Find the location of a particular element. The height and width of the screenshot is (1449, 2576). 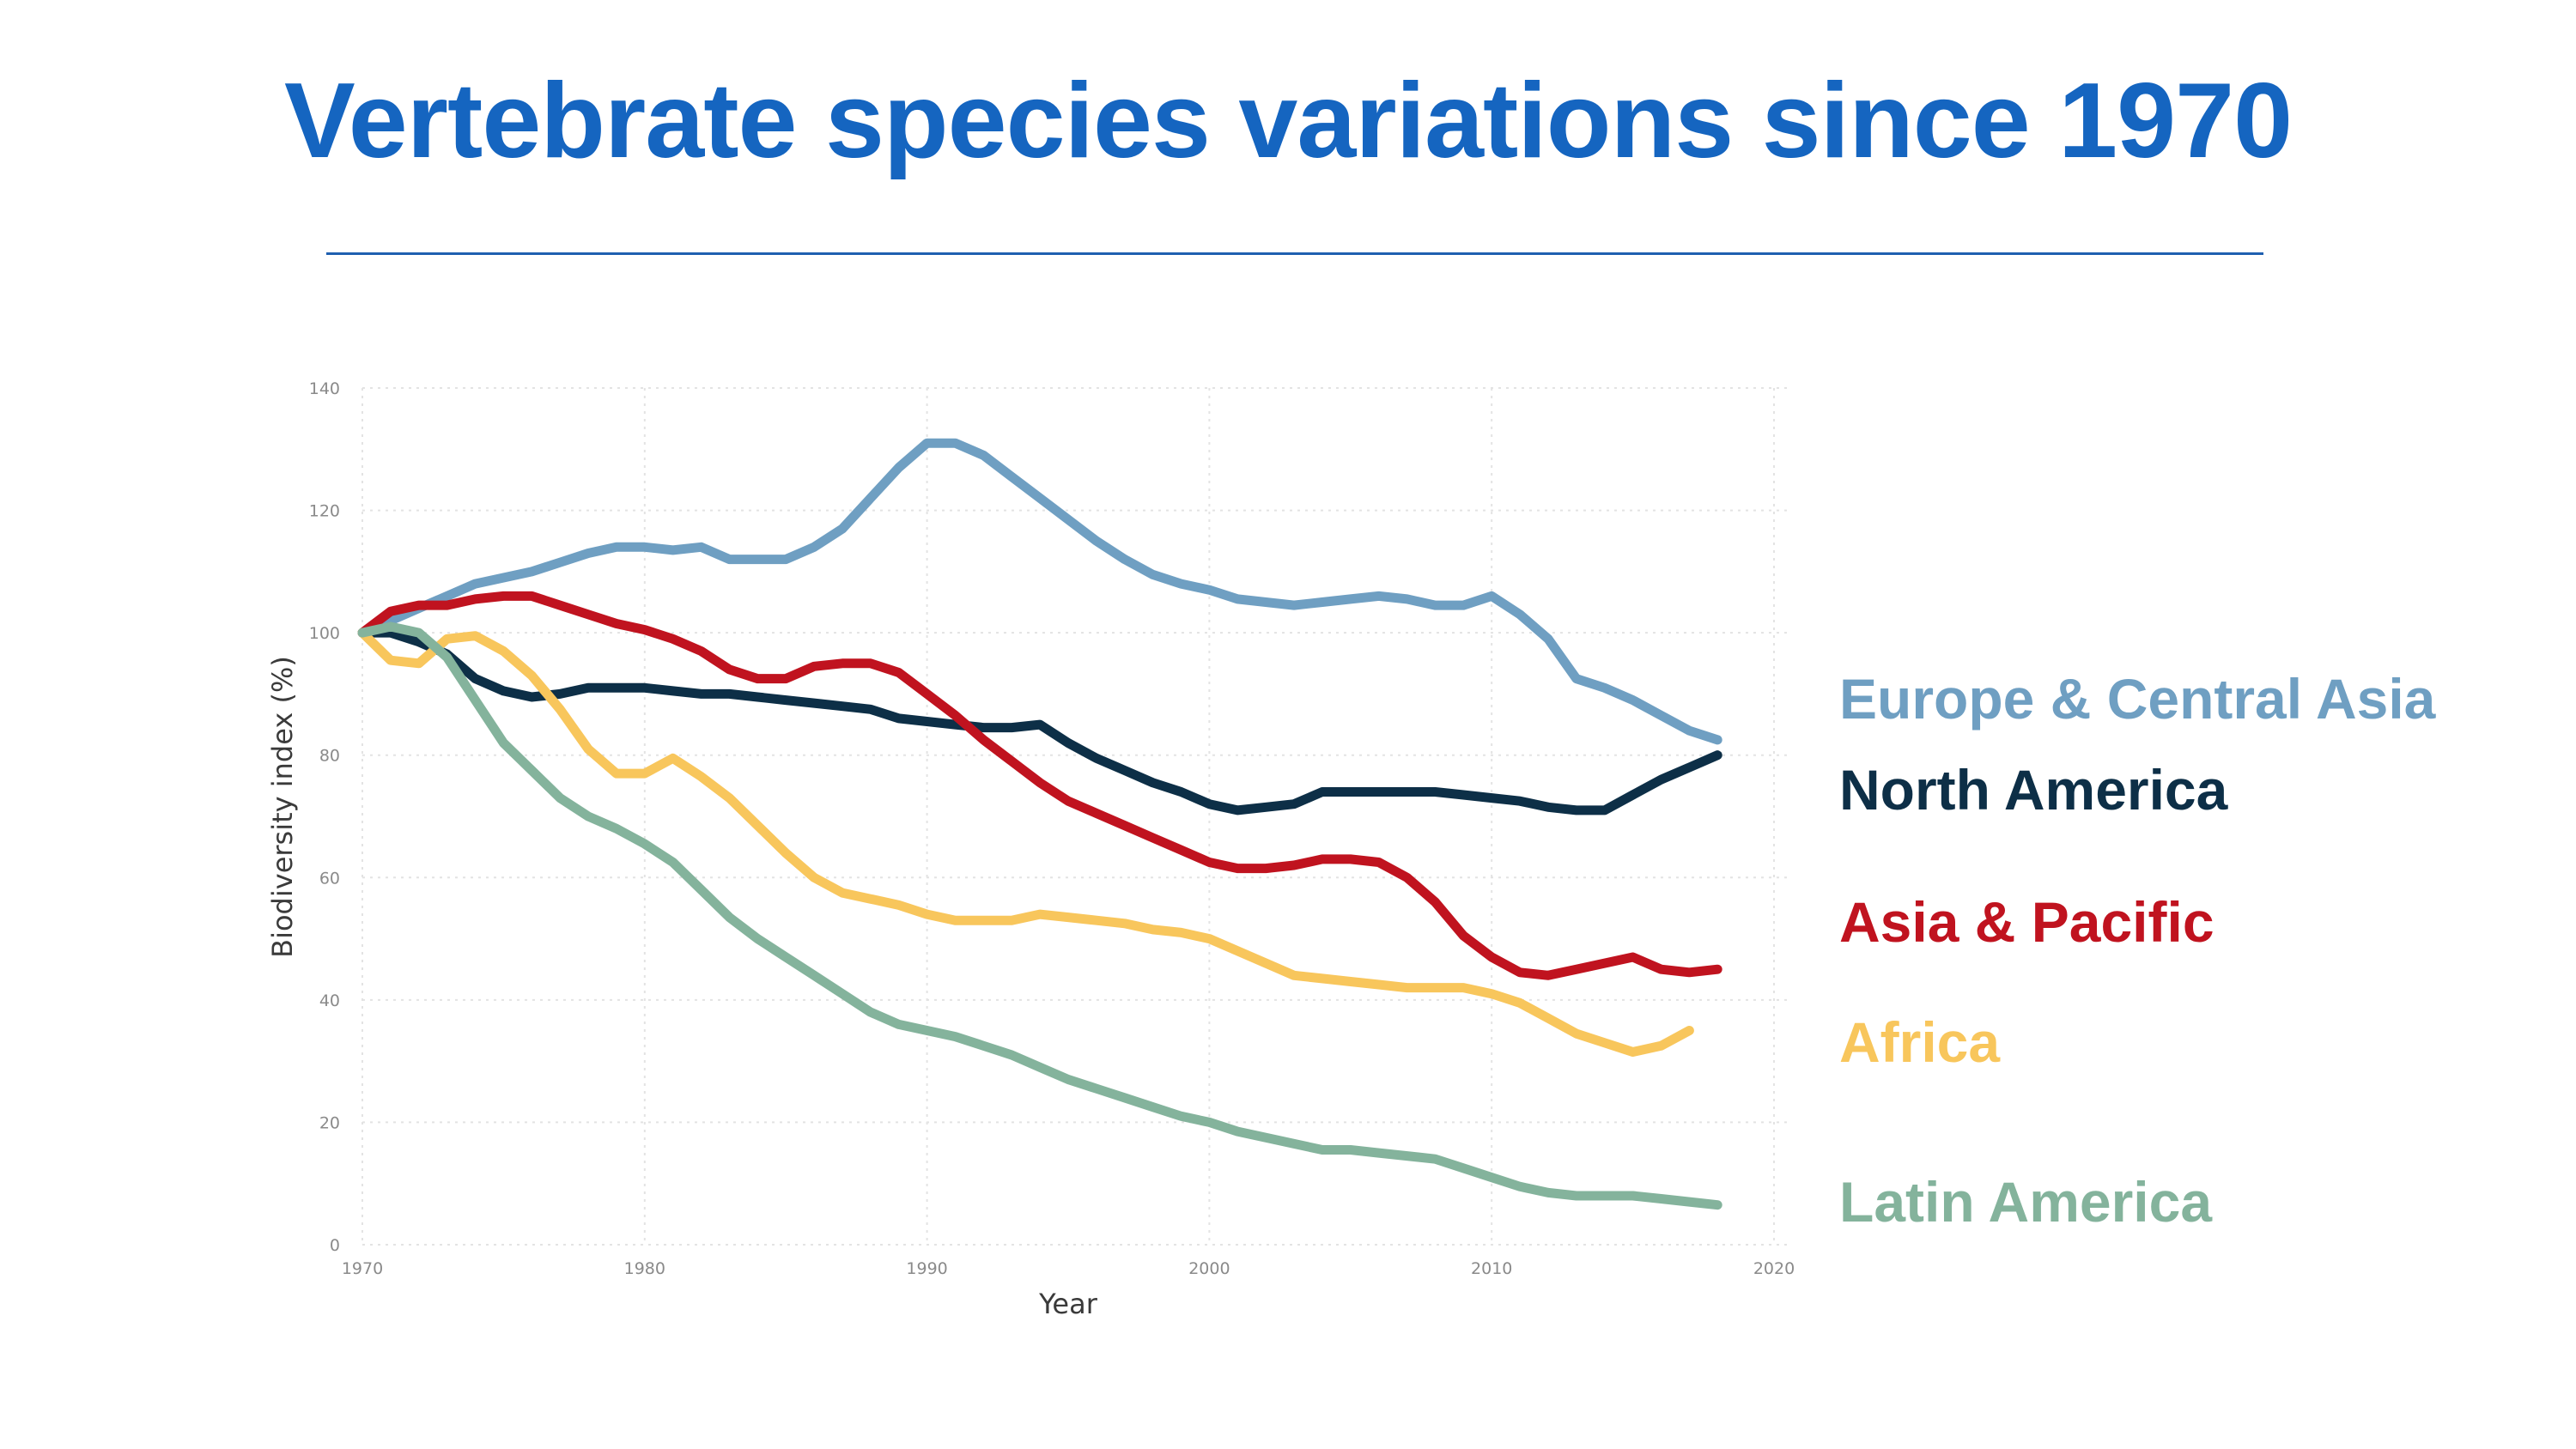

legend-entry-africa: Africa is located at coordinates (1920, 1042).